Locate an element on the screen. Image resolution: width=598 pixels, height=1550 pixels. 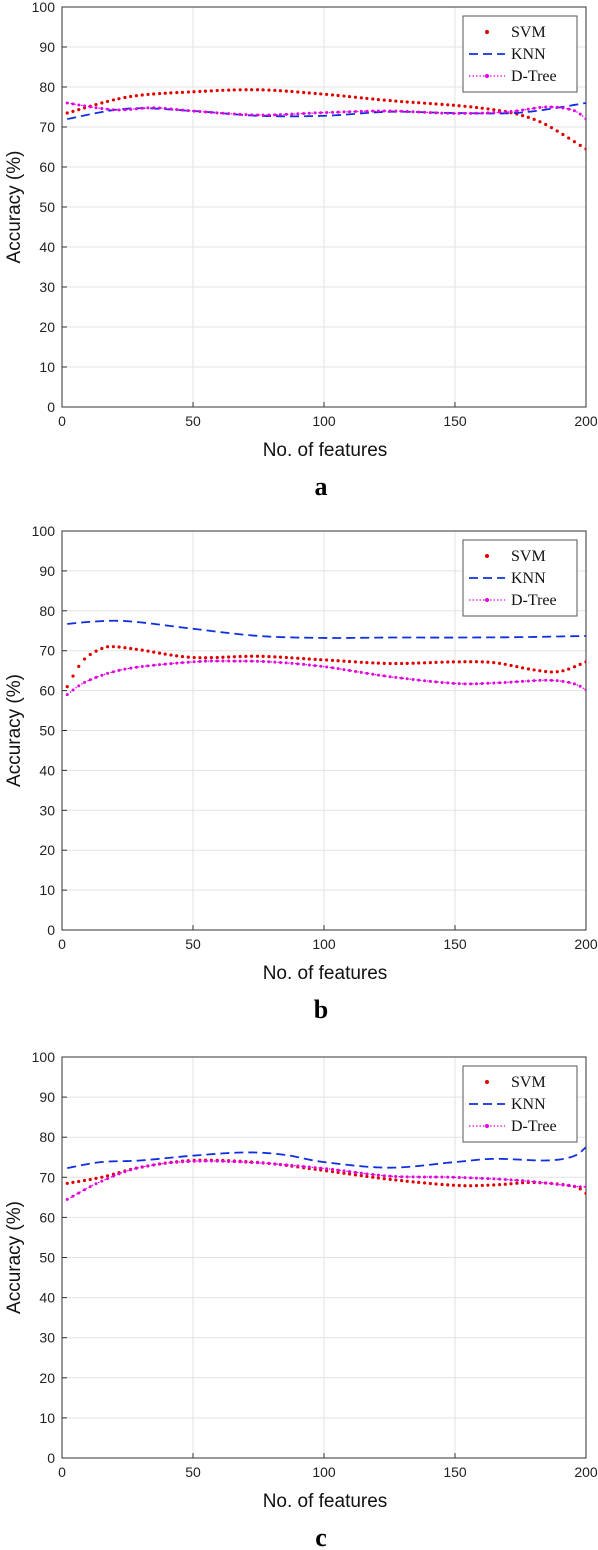
x-axis-title: No. of features is located at coordinates (325, 973).